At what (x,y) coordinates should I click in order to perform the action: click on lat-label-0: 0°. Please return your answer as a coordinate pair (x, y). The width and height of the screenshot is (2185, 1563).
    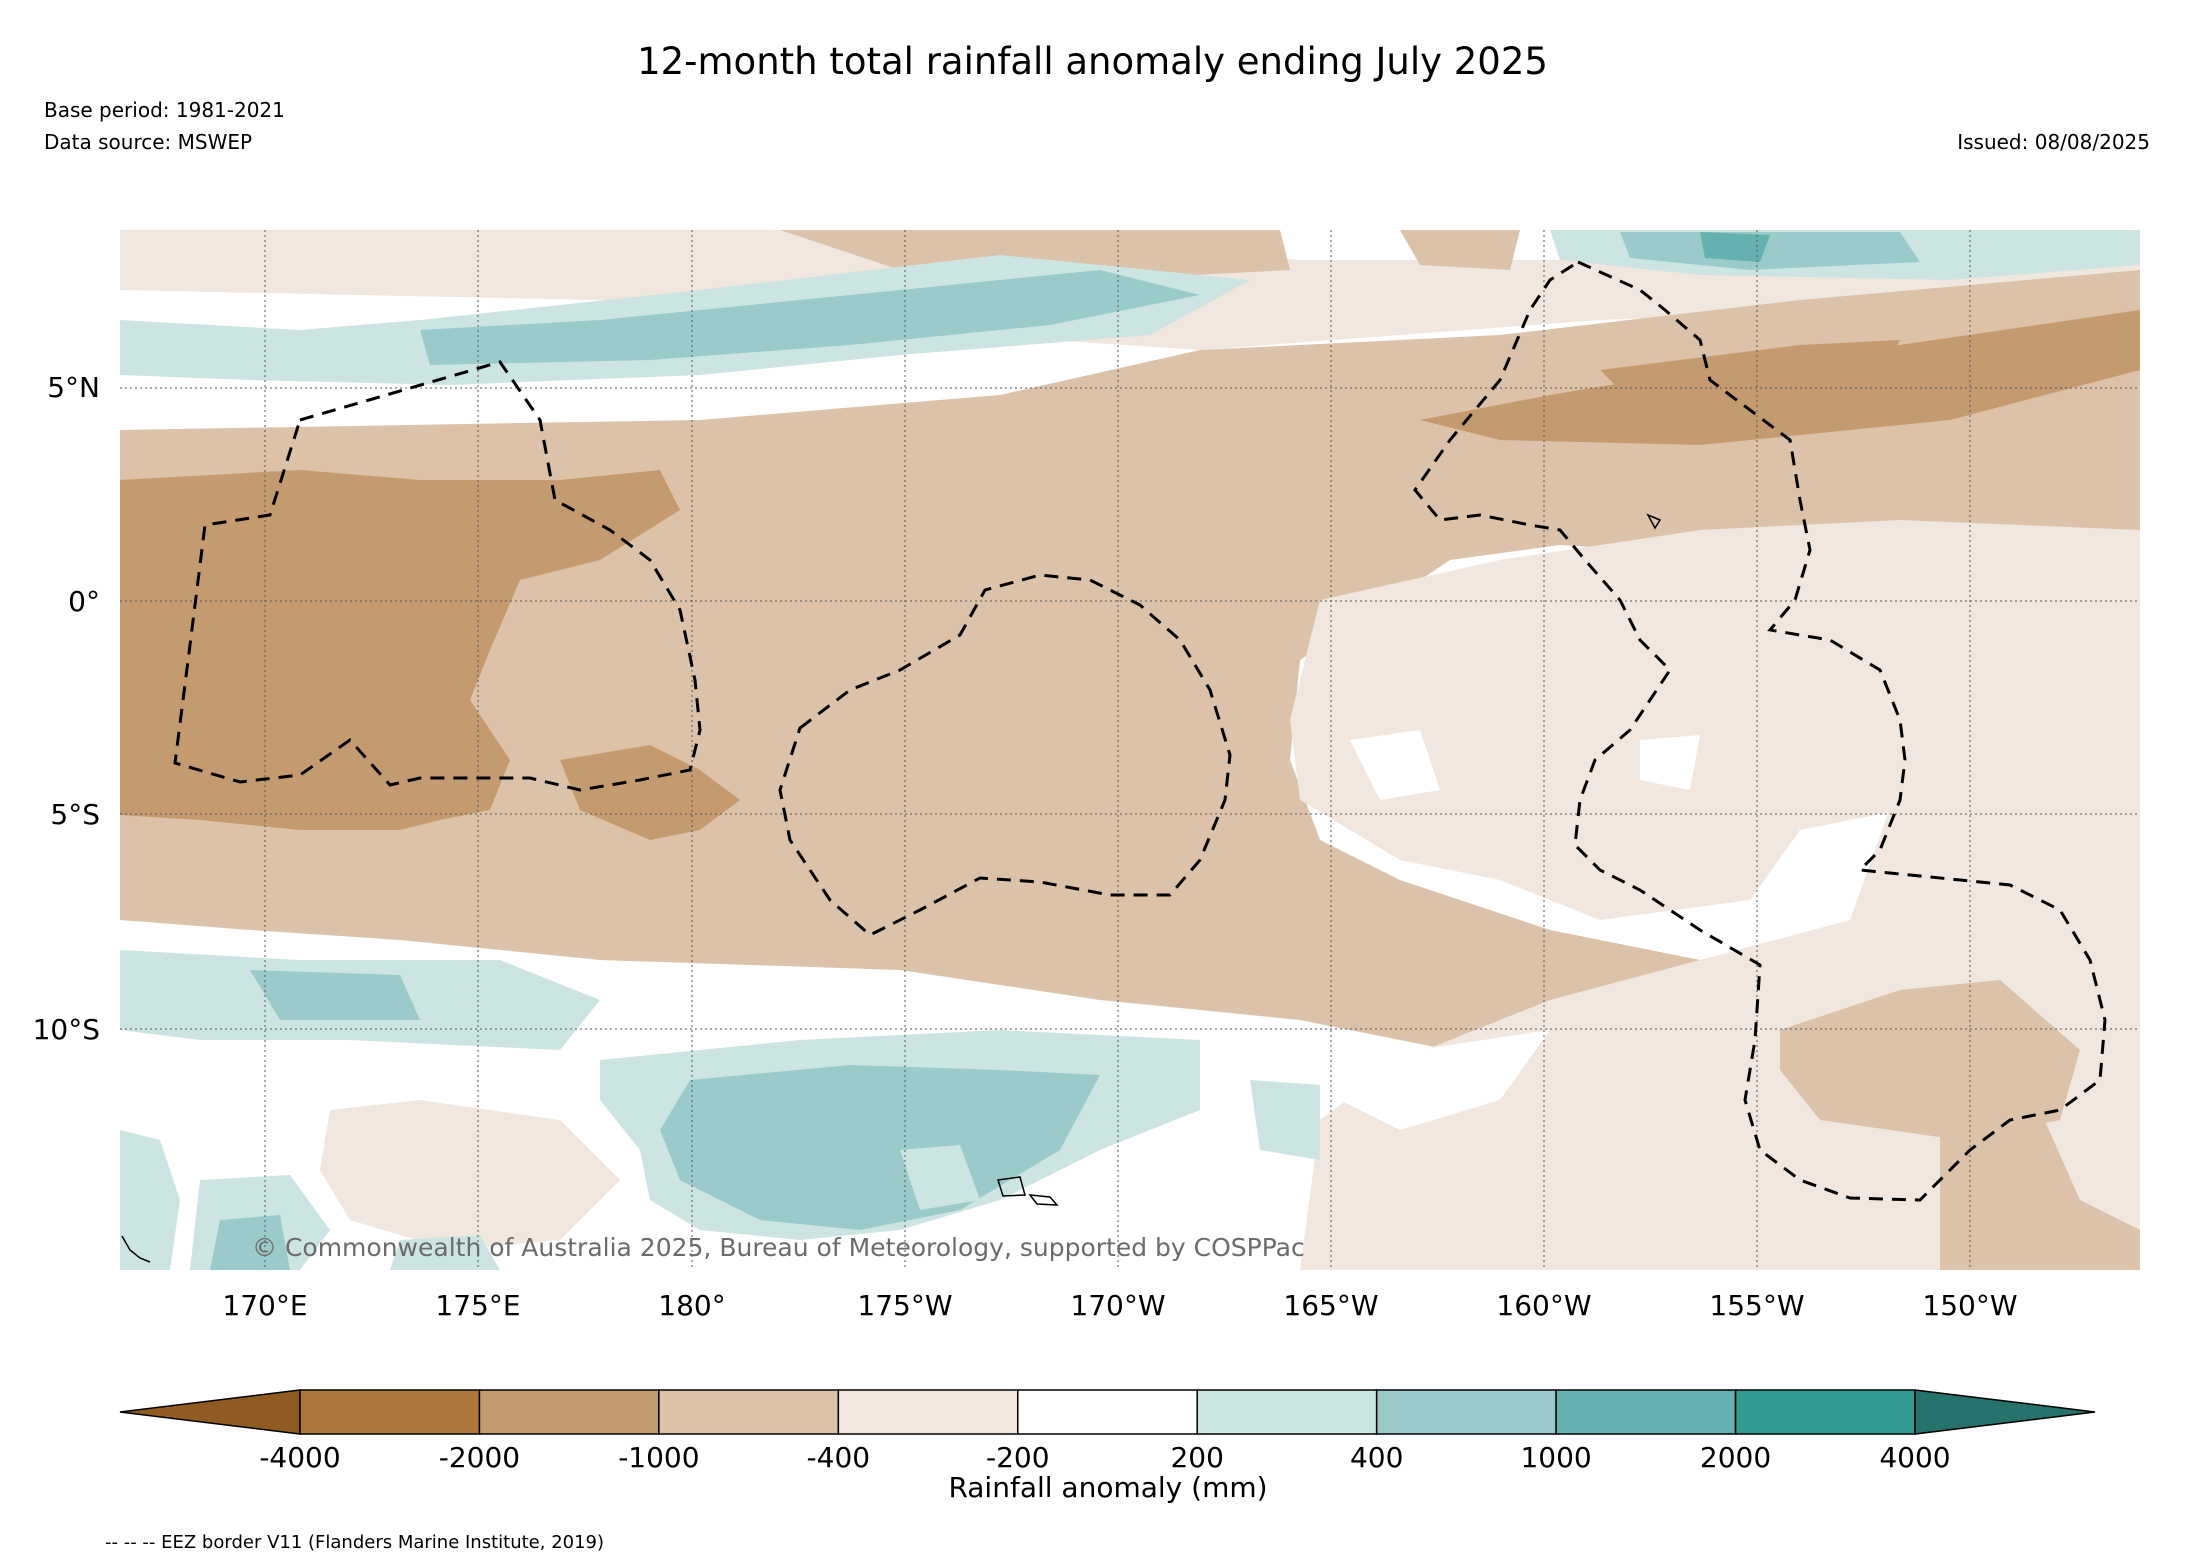
    Looking at the image, I should click on (84, 601).